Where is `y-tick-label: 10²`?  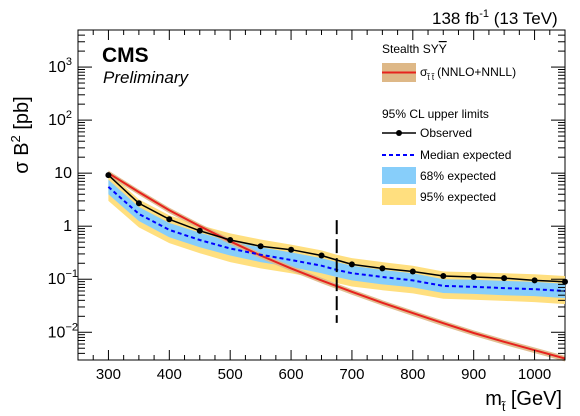
y-tick-label: 10² is located at coordinates (60, 119).